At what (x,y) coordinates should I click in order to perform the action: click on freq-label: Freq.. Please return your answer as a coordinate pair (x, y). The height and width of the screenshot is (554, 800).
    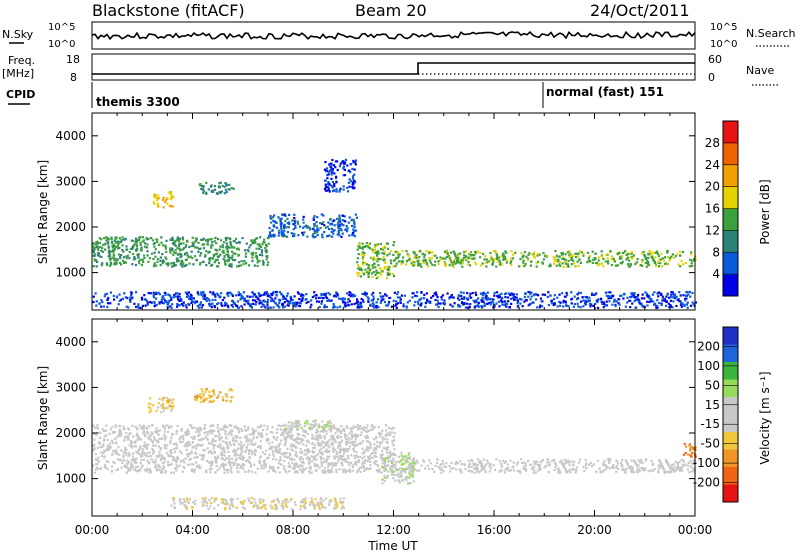
    Looking at the image, I should click on (21, 60).